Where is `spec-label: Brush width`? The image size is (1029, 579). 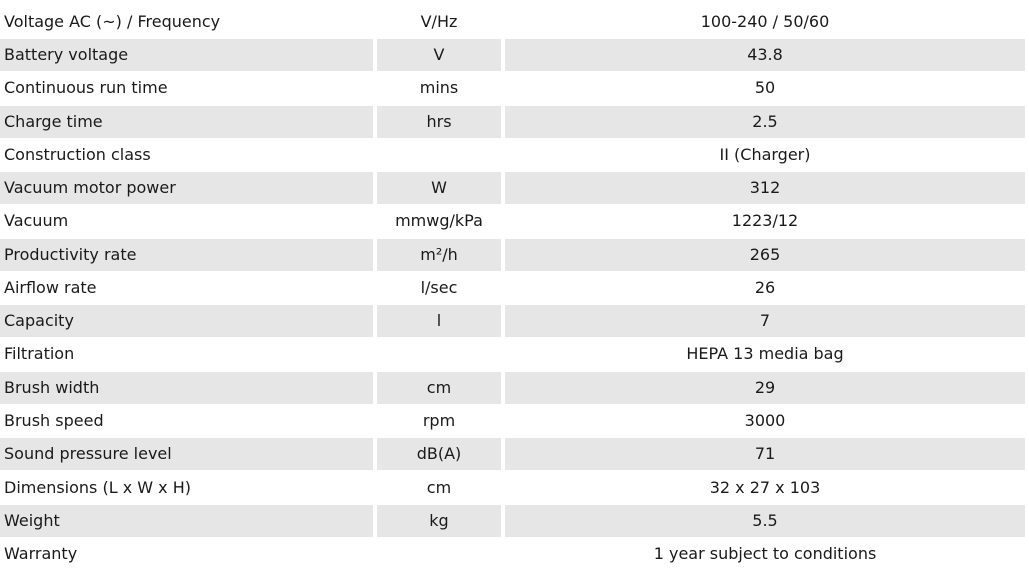 spec-label: Brush width is located at coordinates (186, 388).